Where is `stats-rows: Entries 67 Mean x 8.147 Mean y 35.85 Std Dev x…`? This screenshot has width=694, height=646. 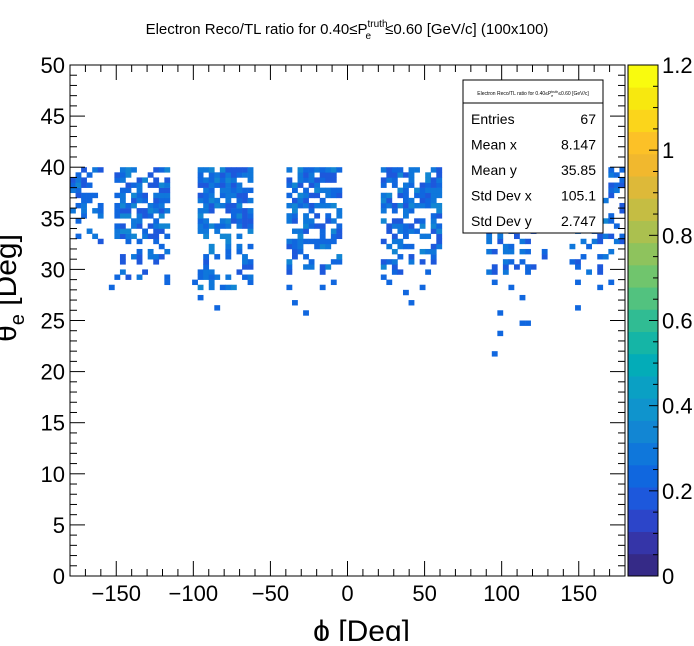
stats-rows: Entries 67 Mean x 8.147 Mean y 35.85 Std Dev x… is located at coordinates (533, 170).